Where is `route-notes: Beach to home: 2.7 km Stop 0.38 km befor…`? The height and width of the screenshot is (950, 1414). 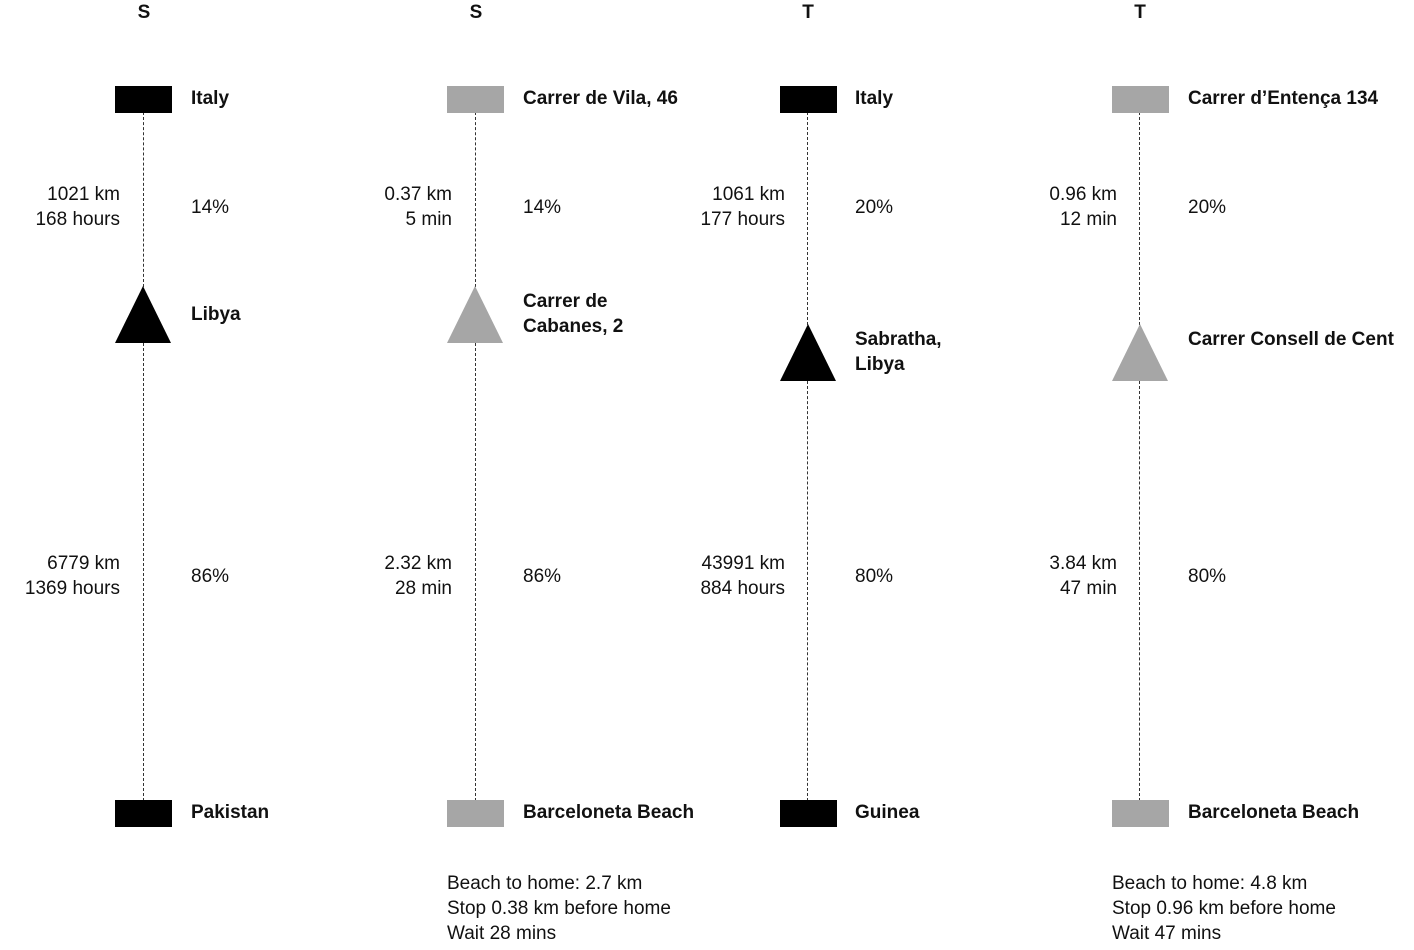 route-notes: Beach to home: 2.7 km Stop 0.38 km befor… is located at coordinates (559, 908).